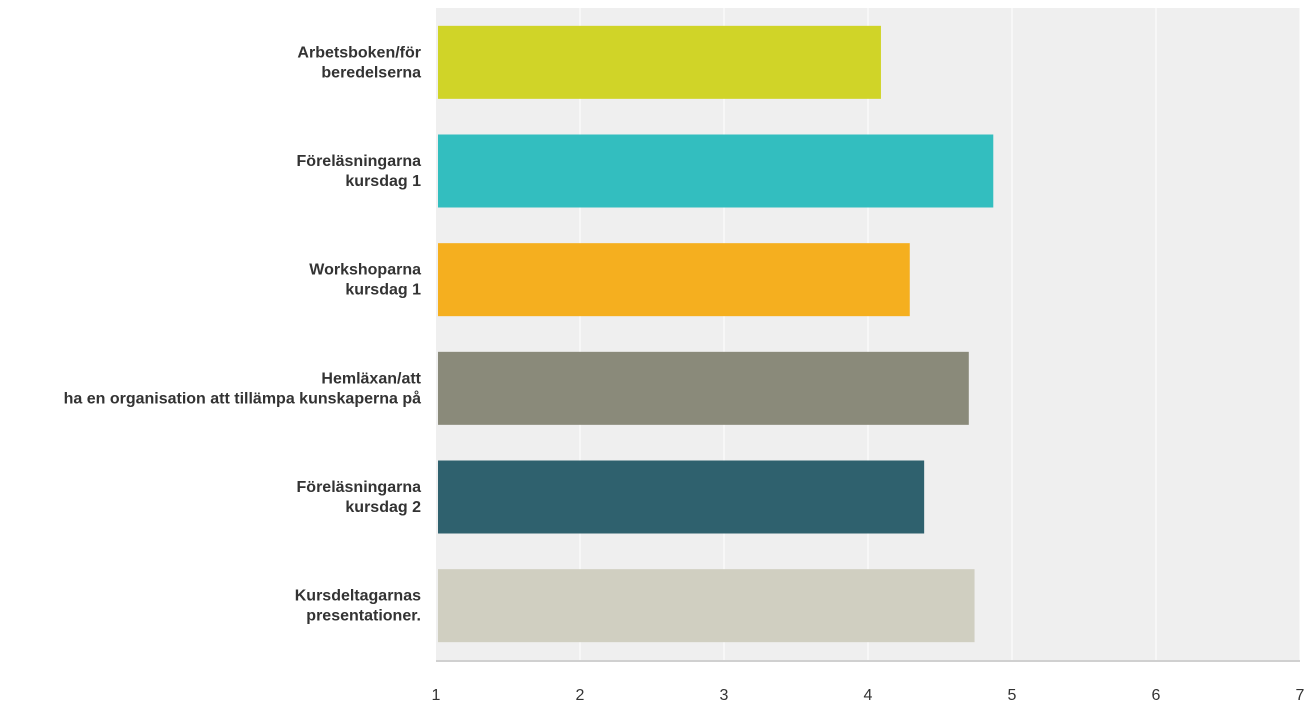 Image resolution: width=1304 pixels, height=702 pixels. What do you see at coordinates (724, 694) in the screenshot?
I see `x-tick-label: 3` at bounding box center [724, 694].